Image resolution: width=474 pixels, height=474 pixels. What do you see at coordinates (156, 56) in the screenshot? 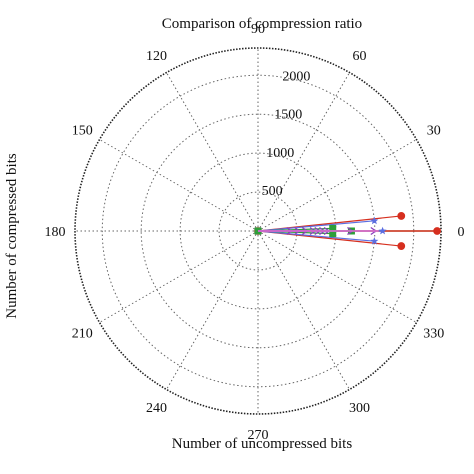
I see `angle-tick-label: 120` at bounding box center [156, 56].